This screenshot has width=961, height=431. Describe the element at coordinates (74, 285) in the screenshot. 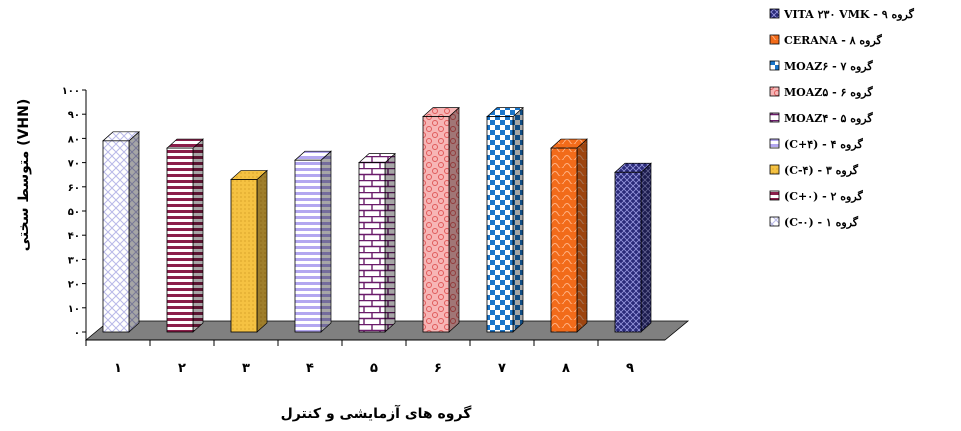

I see `y-tick-label: ۲۰` at that location.